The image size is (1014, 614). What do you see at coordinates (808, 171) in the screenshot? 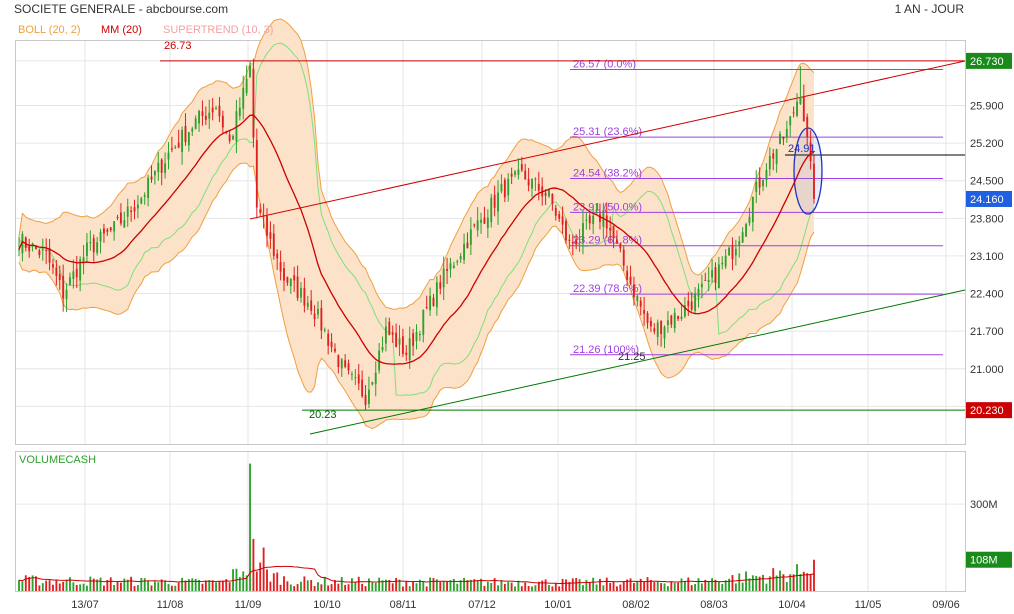
I see `highlight-ellipse` at bounding box center [808, 171].